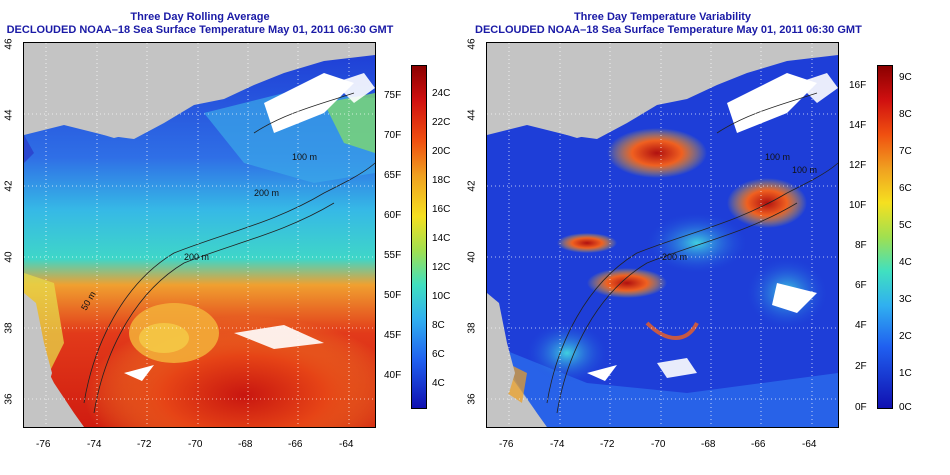 This screenshot has height=475, width=950. Describe the element at coordinates (393, 255) in the screenshot. I see `fahrenheit-label: 55F` at that location.